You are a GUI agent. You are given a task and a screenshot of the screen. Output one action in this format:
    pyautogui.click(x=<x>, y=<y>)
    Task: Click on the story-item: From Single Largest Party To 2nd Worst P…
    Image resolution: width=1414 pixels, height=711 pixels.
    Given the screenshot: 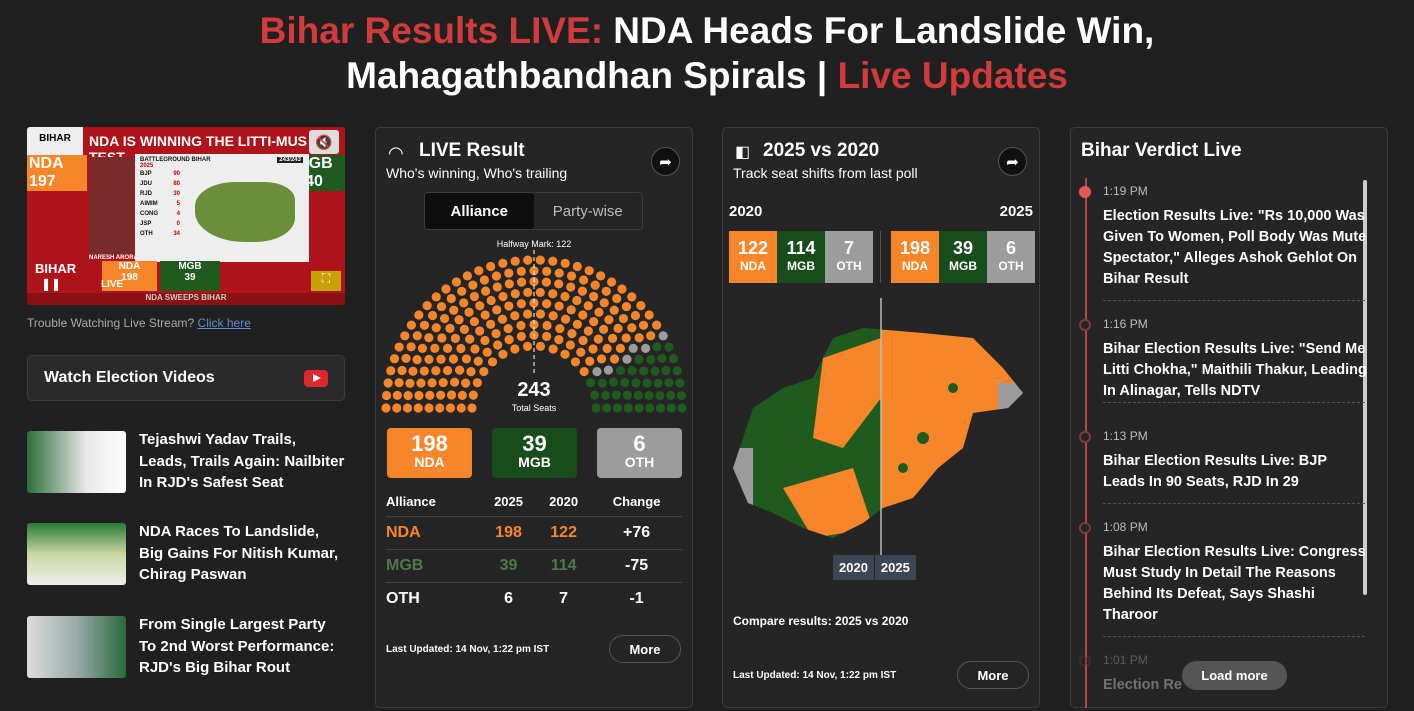 What is the action you would take?
    pyautogui.click(x=187, y=647)
    